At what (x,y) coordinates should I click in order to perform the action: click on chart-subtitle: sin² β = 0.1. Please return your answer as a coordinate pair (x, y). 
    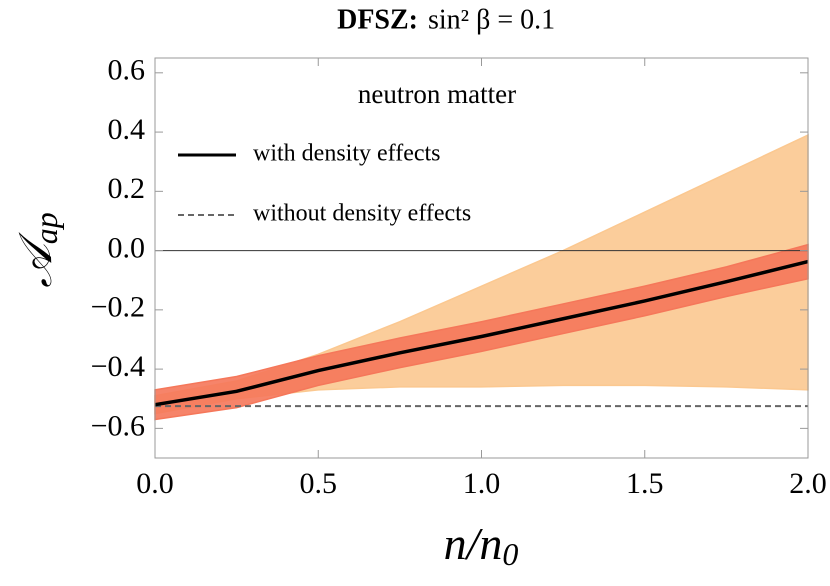
    Looking at the image, I should click on (491, 19).